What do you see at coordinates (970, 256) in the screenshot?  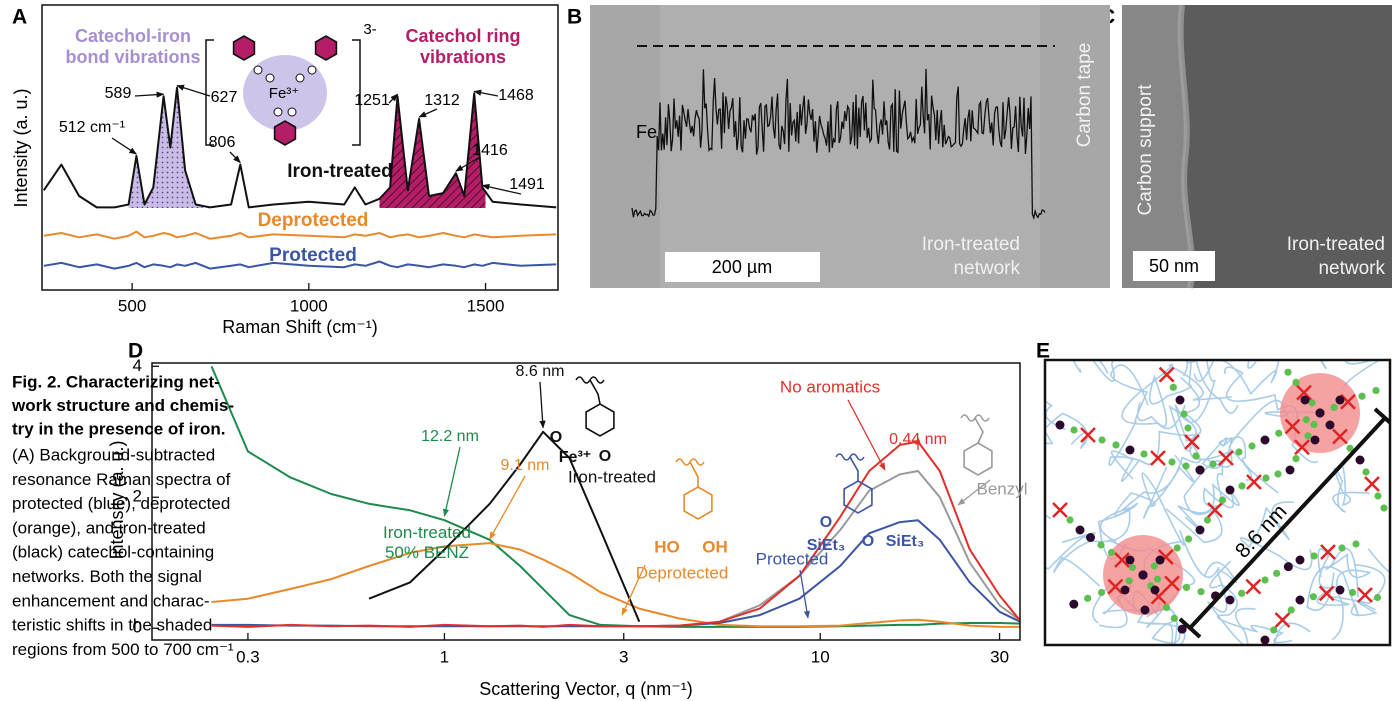 I see `micrograph-label: Iron-treated network` at bounding box center [970, 256].